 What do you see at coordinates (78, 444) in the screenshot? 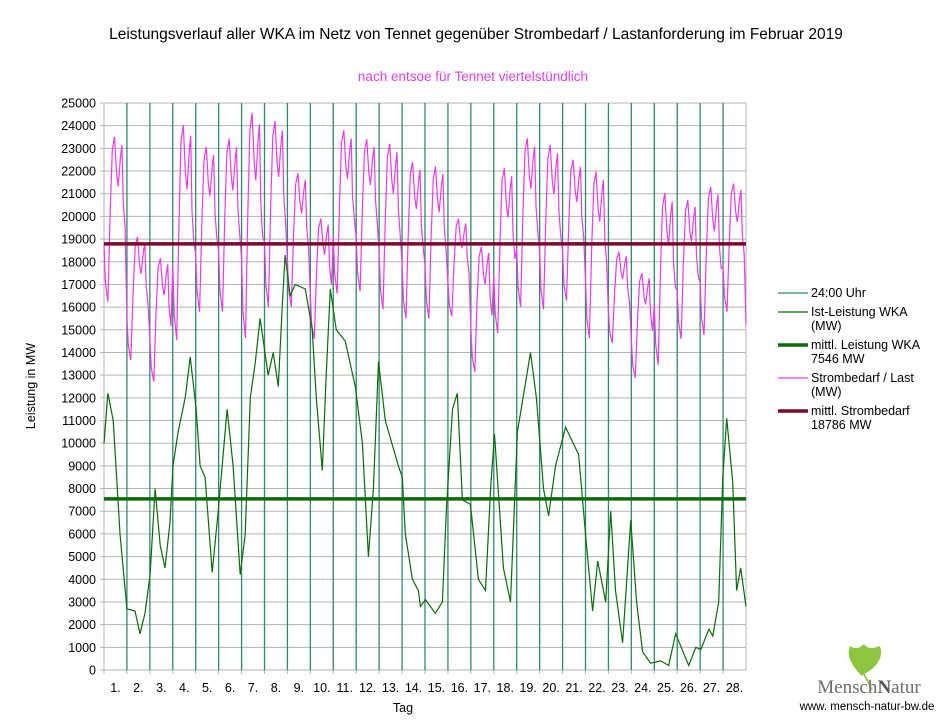
I see `y-tick-label: 10000` at bounding box center [78, 444].